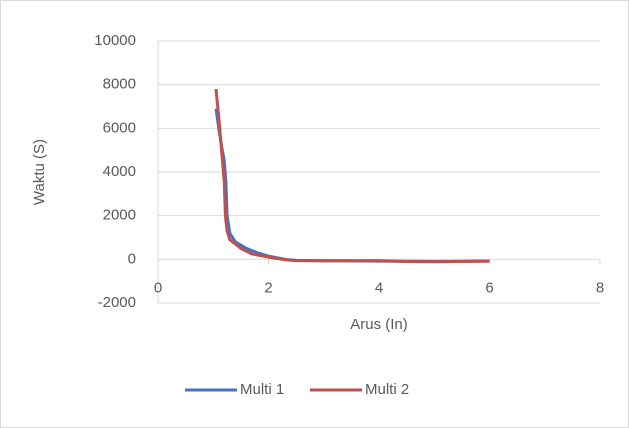 Image resolution: width=629 pixels, height=428 pixels. What do you see at coordinates (119, 84) in the screenshot?
I see `y-tick-label: 8000` at bounding box center [119, 84].